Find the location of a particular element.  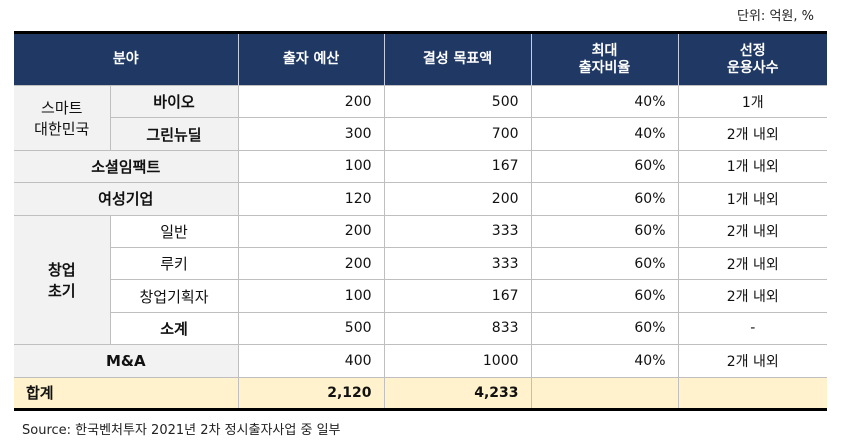

target-cell: 200 is located at coordinates (457, 199).